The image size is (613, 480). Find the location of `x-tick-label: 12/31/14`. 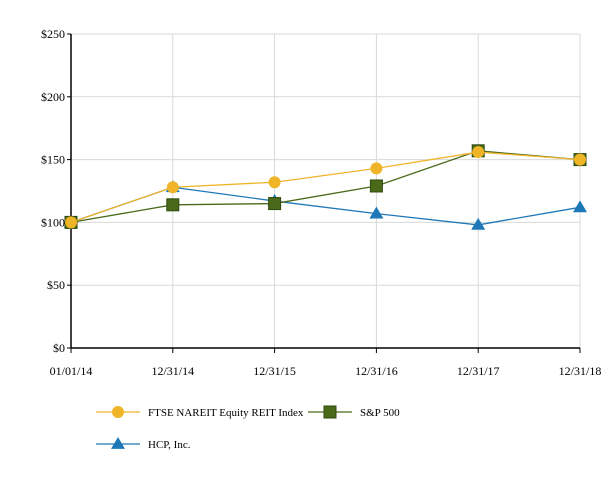

x-tick-label: 12/31/14 is located at coordinates (172, 371).